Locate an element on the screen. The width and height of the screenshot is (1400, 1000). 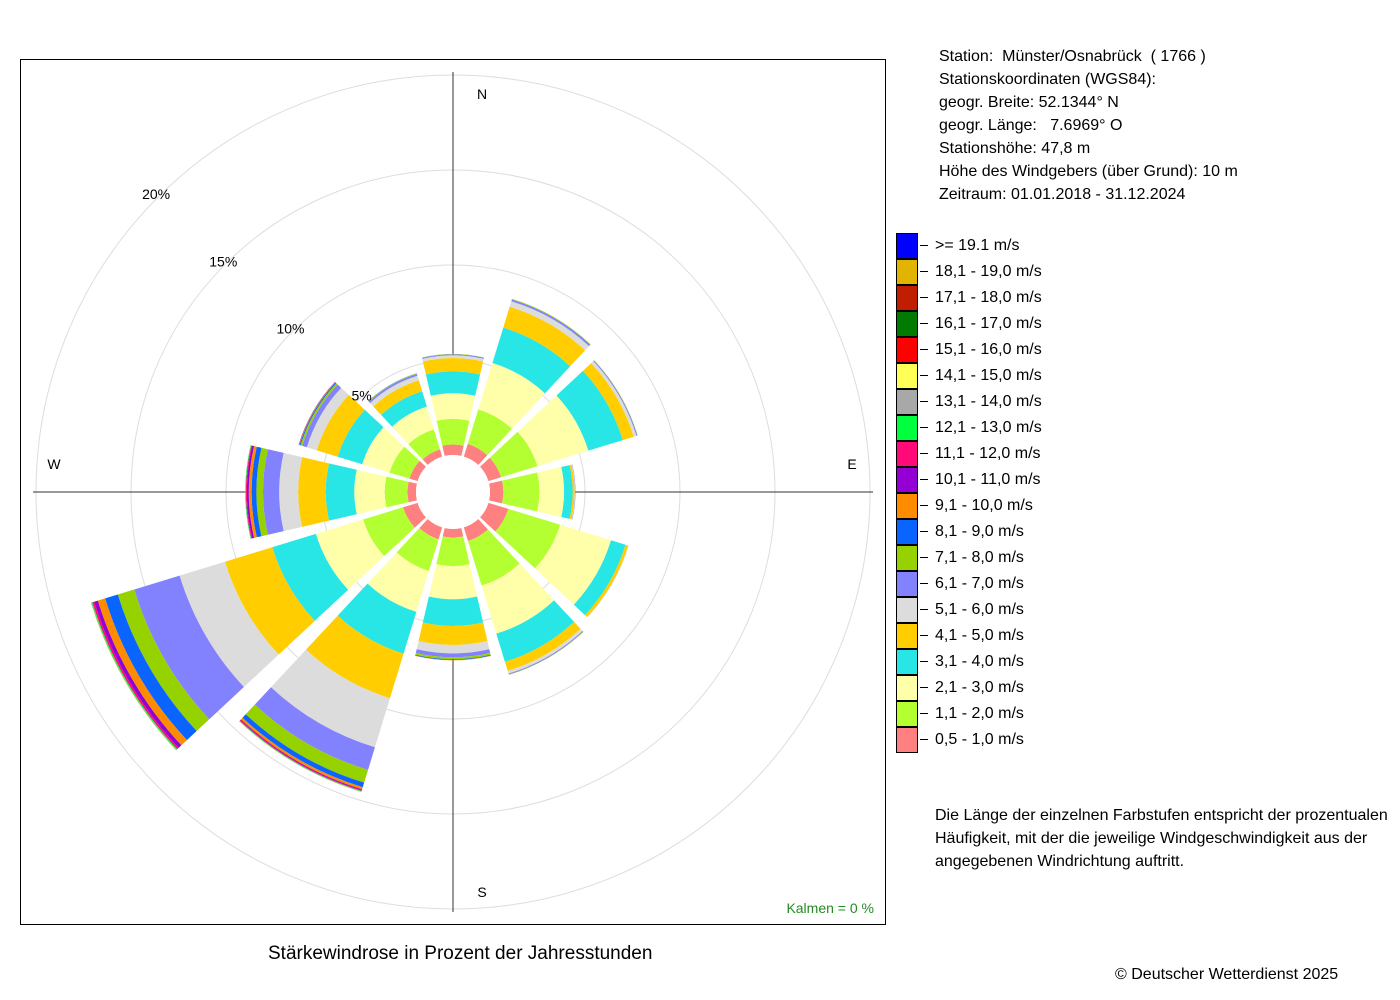
note-line: angegebenen Windrichtung auftritt. is located at coordinates (1060, 861).